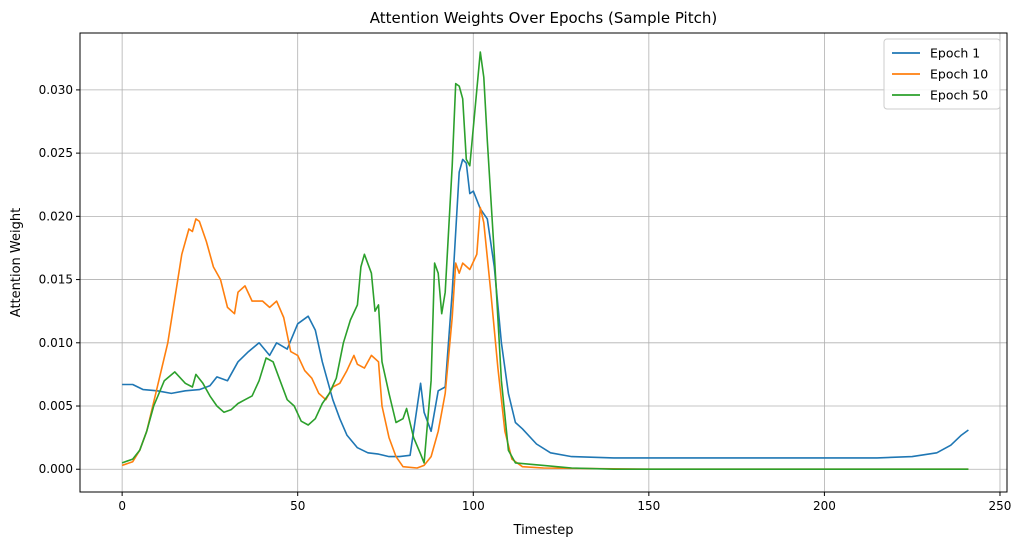  What do you see at coordinates (1000, 506) in the screenshot?
I see `x-tick-label: 250` at bounding box center [1000, 506].